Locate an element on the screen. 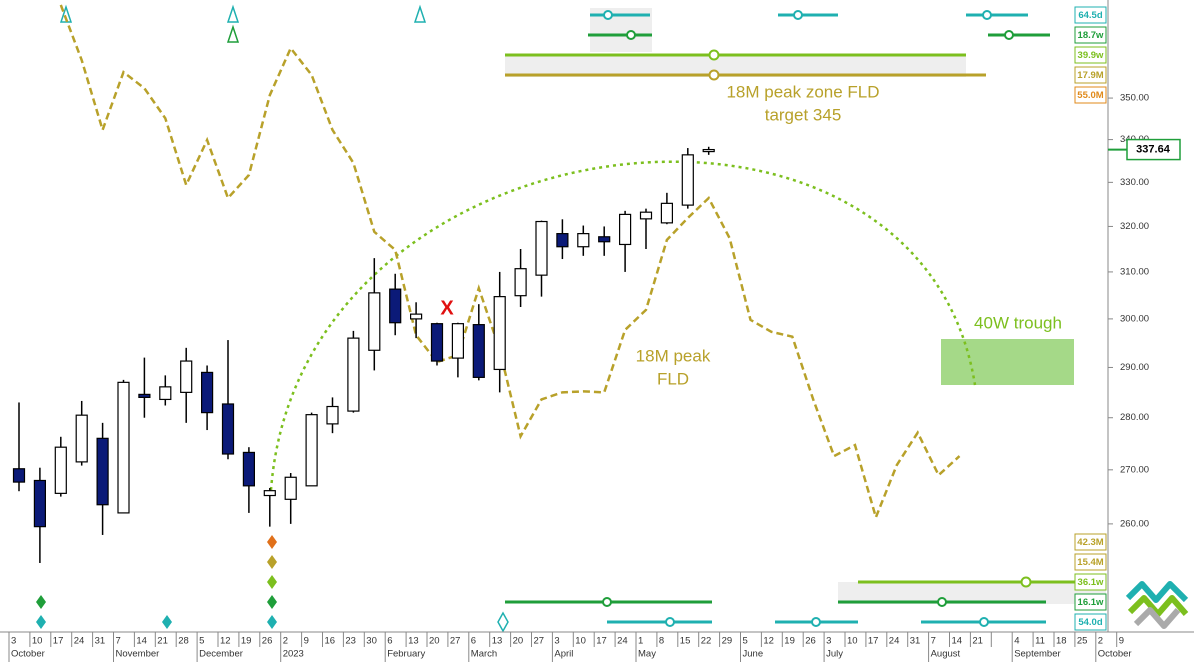 This screenshot has height=662, width=1194. x-month-label: August is located at coordinates (946, 654).